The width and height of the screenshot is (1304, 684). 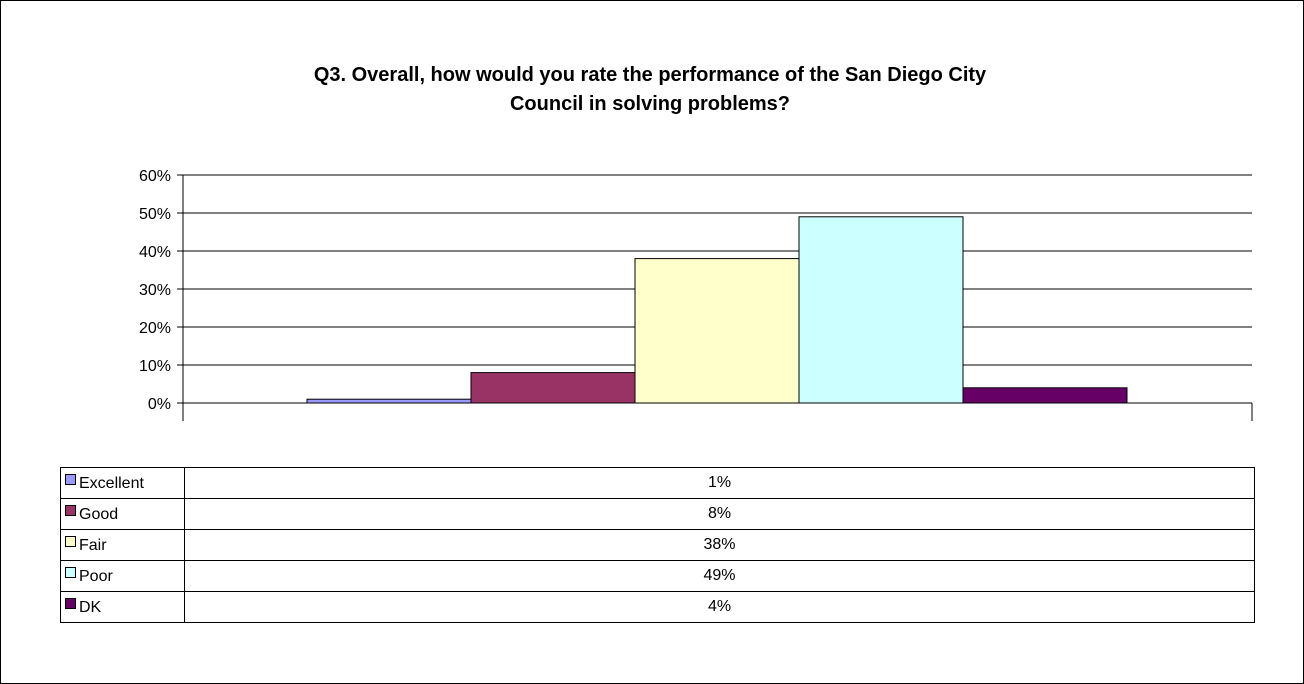 I want to click on bar-fair, so click(x=717, y=331).